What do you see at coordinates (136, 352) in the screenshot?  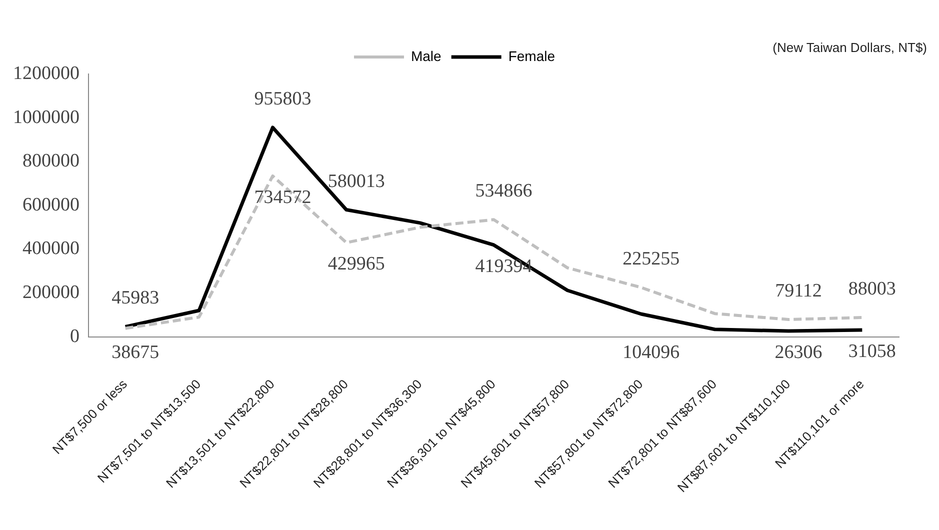 I see `data-label: 38675` at bounding box center [136, 352].